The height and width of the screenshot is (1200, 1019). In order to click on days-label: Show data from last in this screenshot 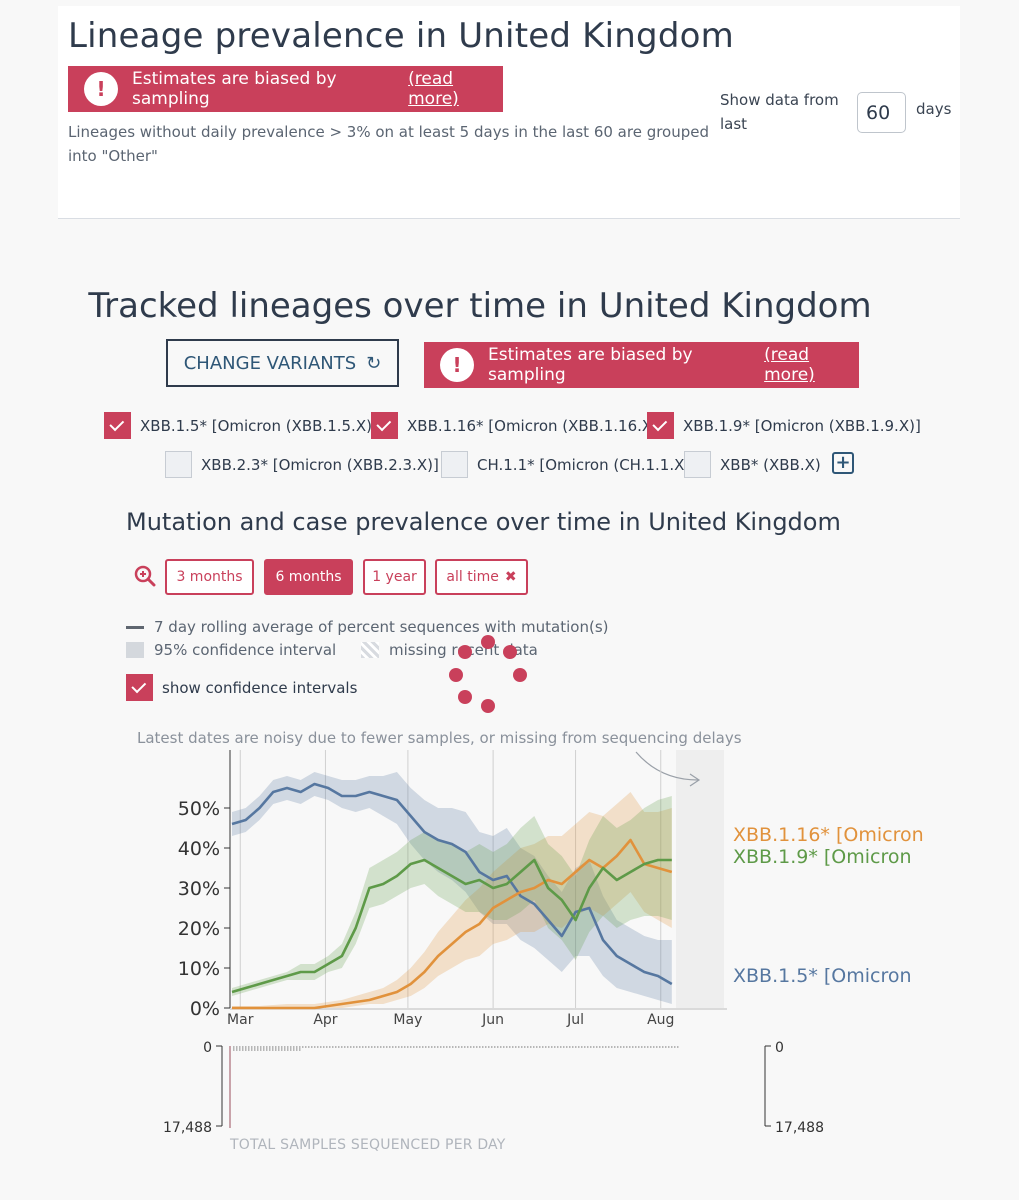, I will do `click(779, 112)`.